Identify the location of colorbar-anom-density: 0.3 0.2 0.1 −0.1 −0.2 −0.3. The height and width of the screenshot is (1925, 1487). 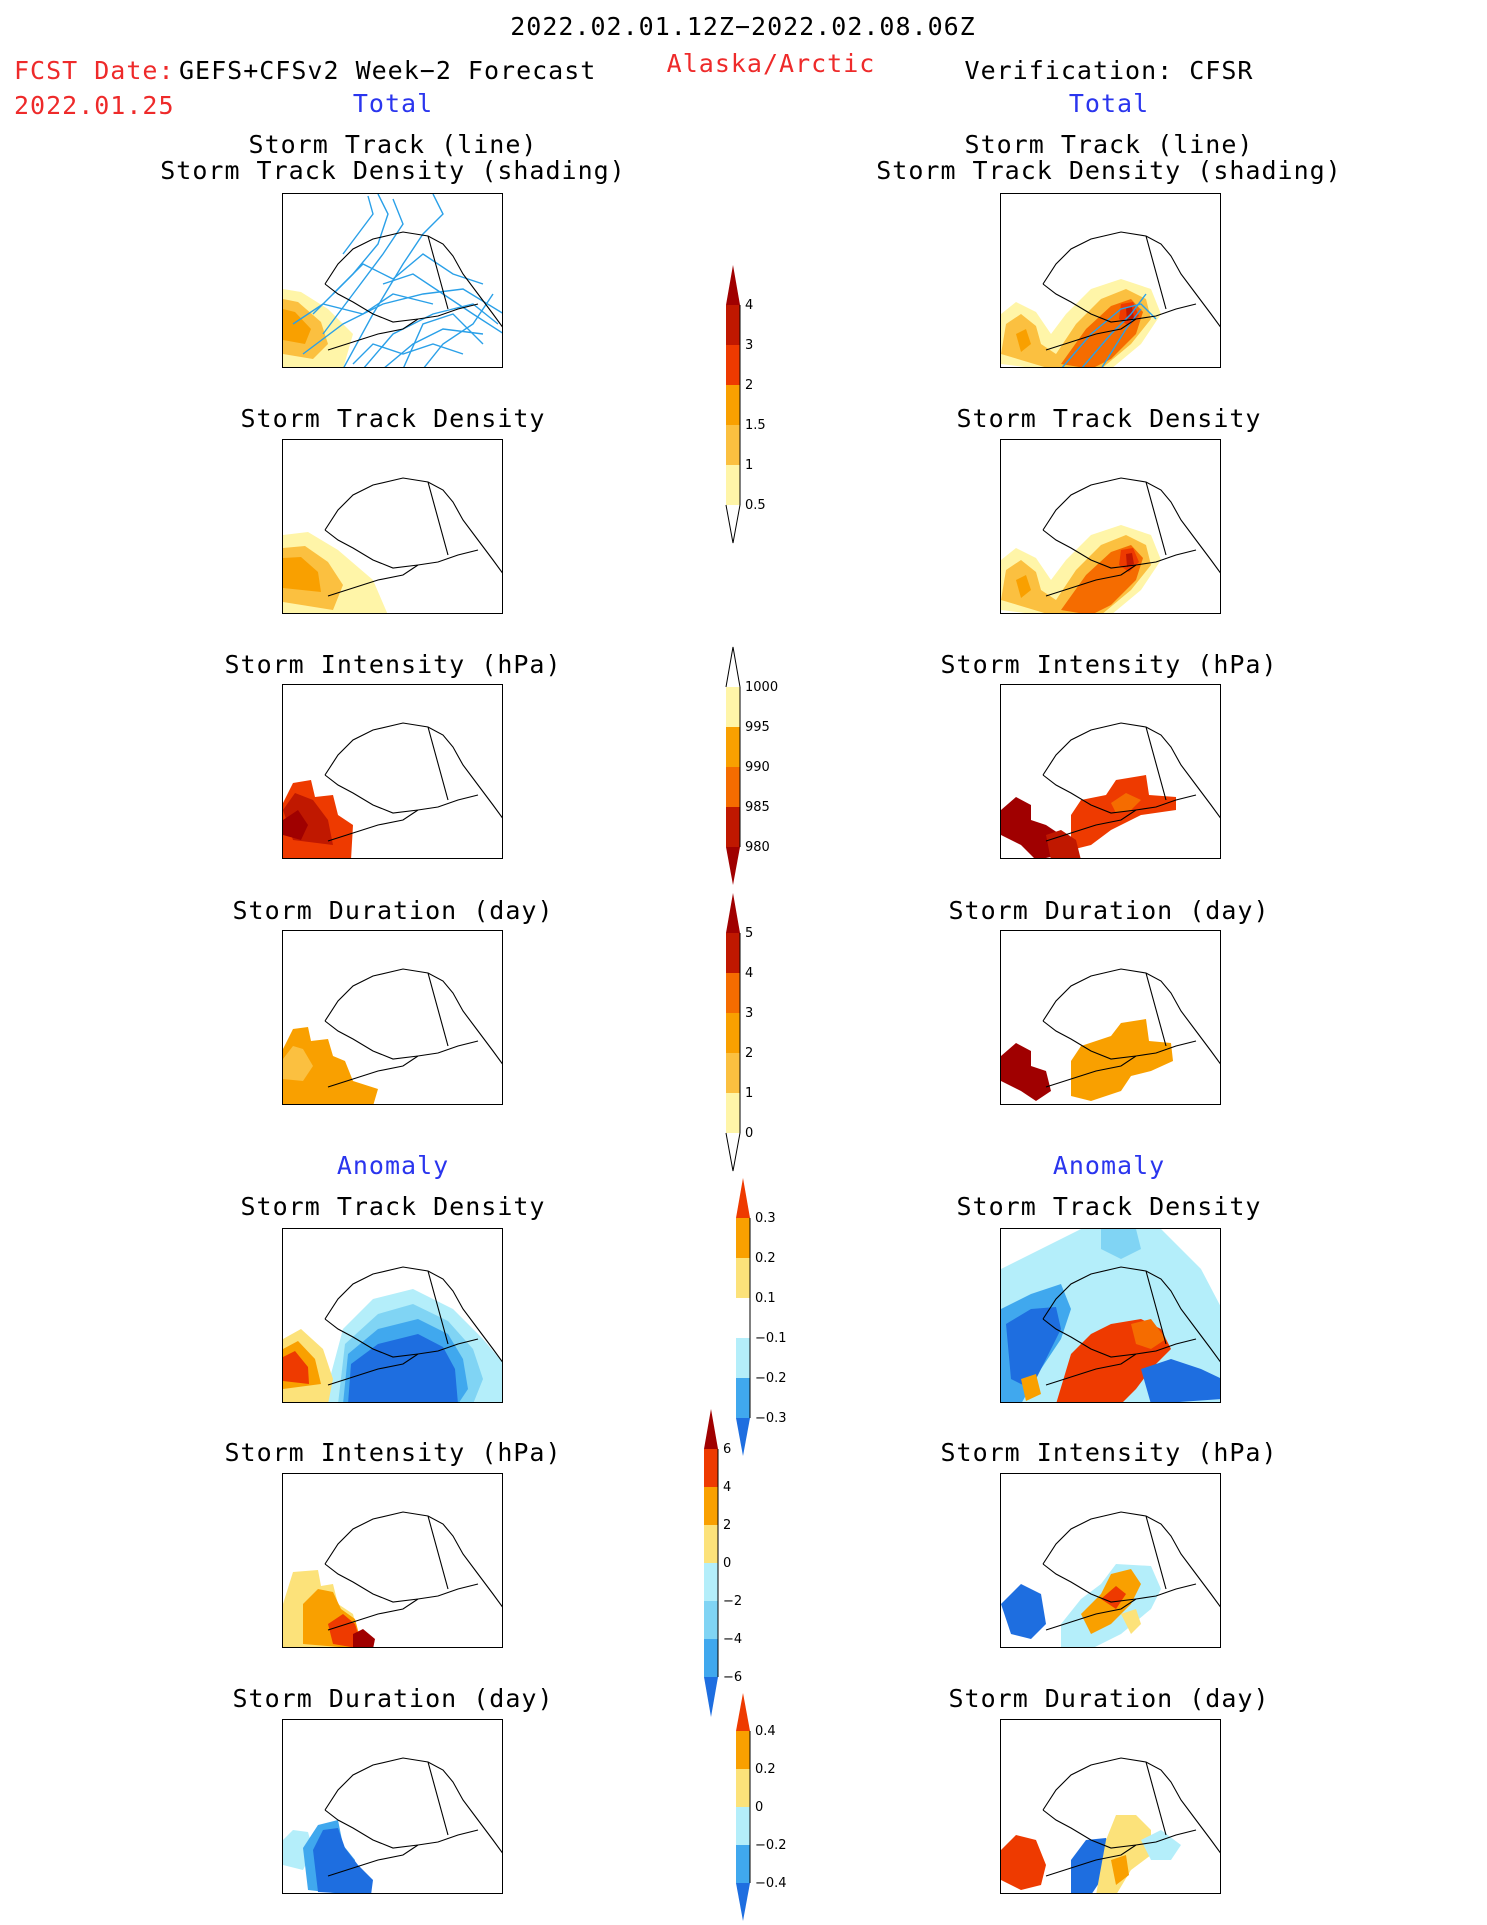
(774, 1318).